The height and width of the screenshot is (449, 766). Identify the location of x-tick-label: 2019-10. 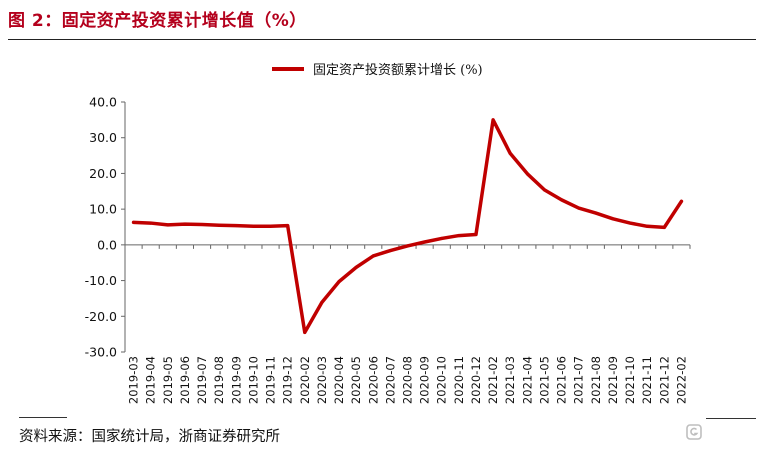
(253, 380).